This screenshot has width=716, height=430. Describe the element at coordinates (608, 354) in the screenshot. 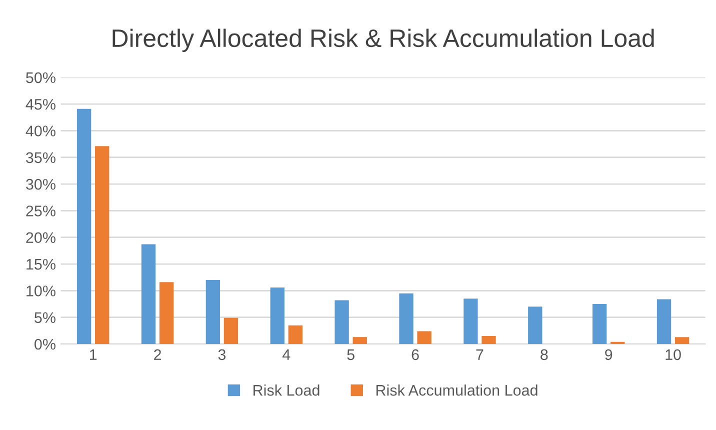

I see `x-tick-label: 9` at that location.